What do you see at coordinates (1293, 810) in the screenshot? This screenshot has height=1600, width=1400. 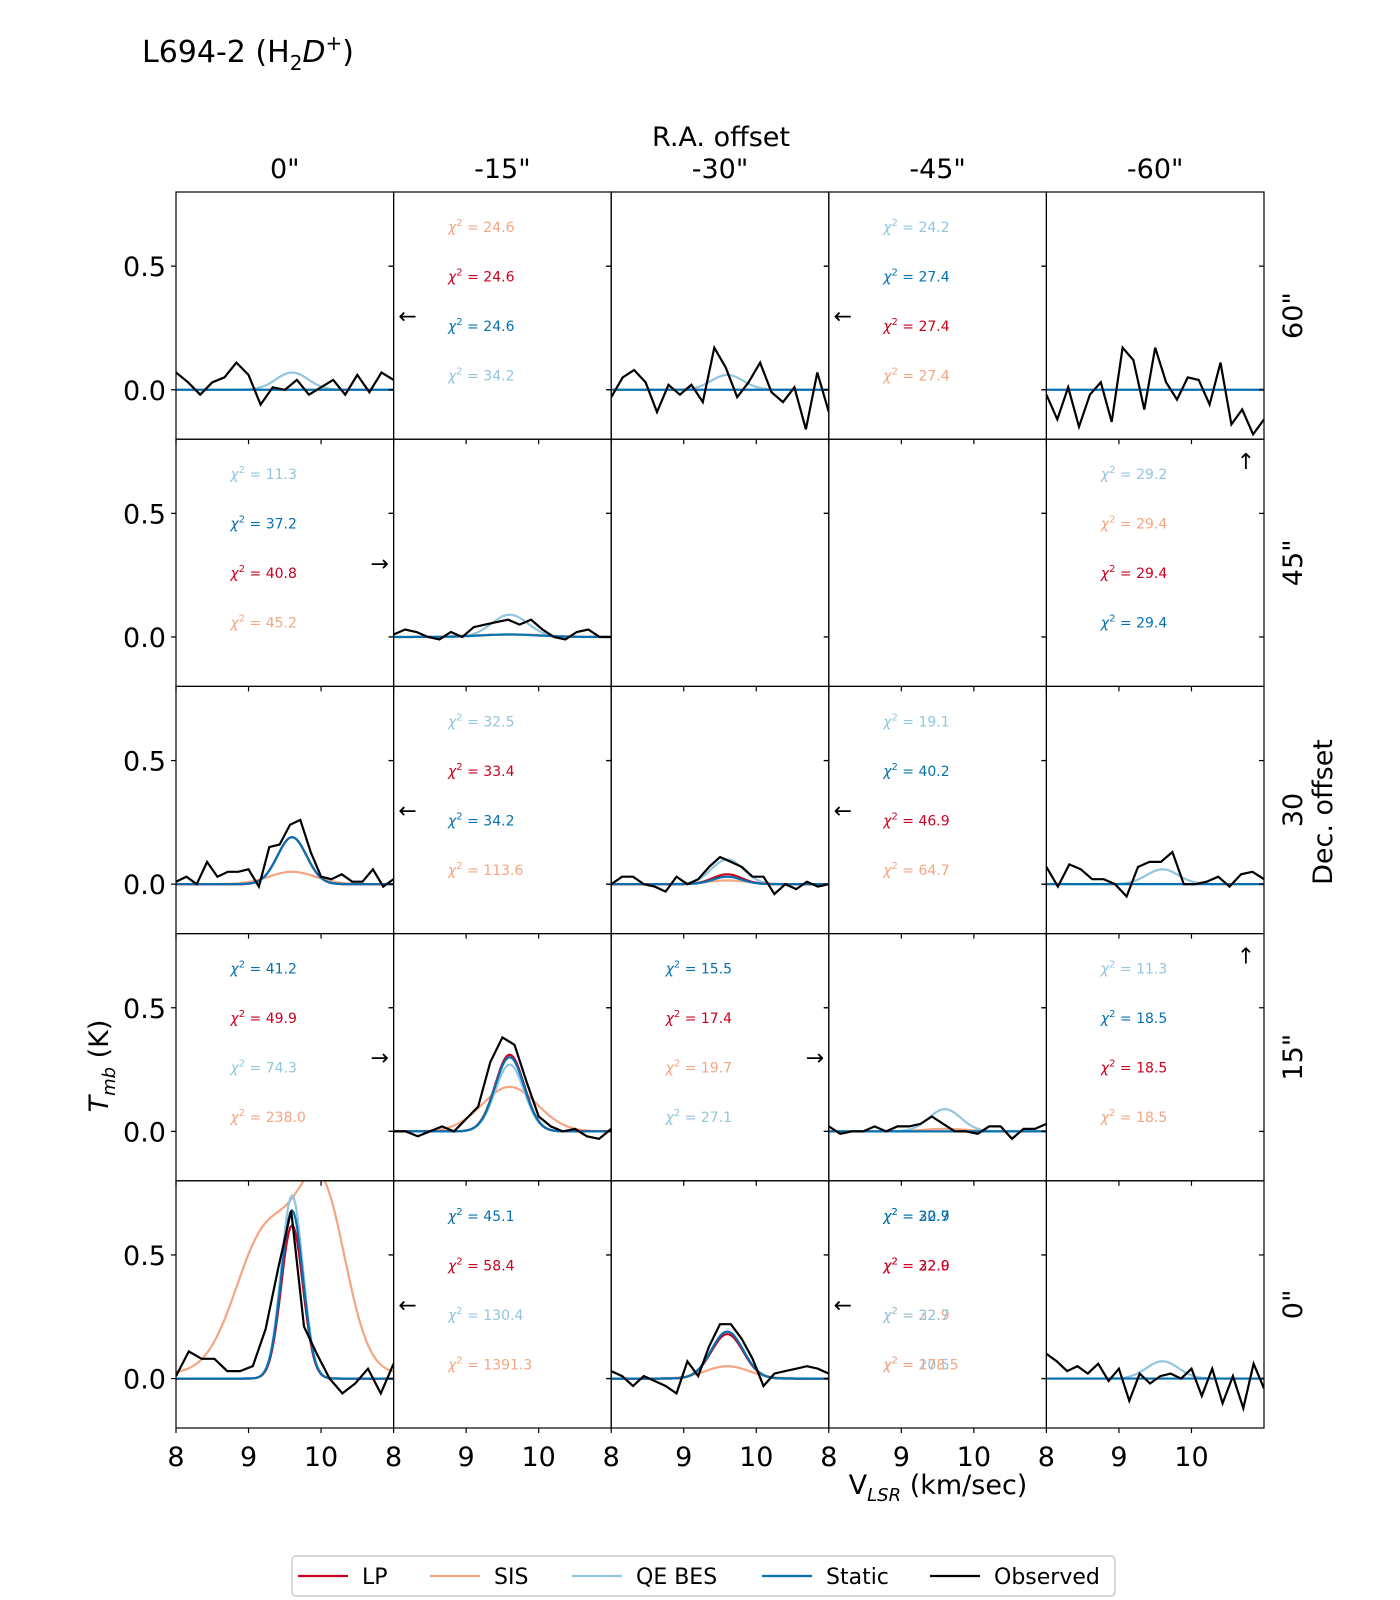 I see `row-label-2: 30` at bounding box center [1293, 810].